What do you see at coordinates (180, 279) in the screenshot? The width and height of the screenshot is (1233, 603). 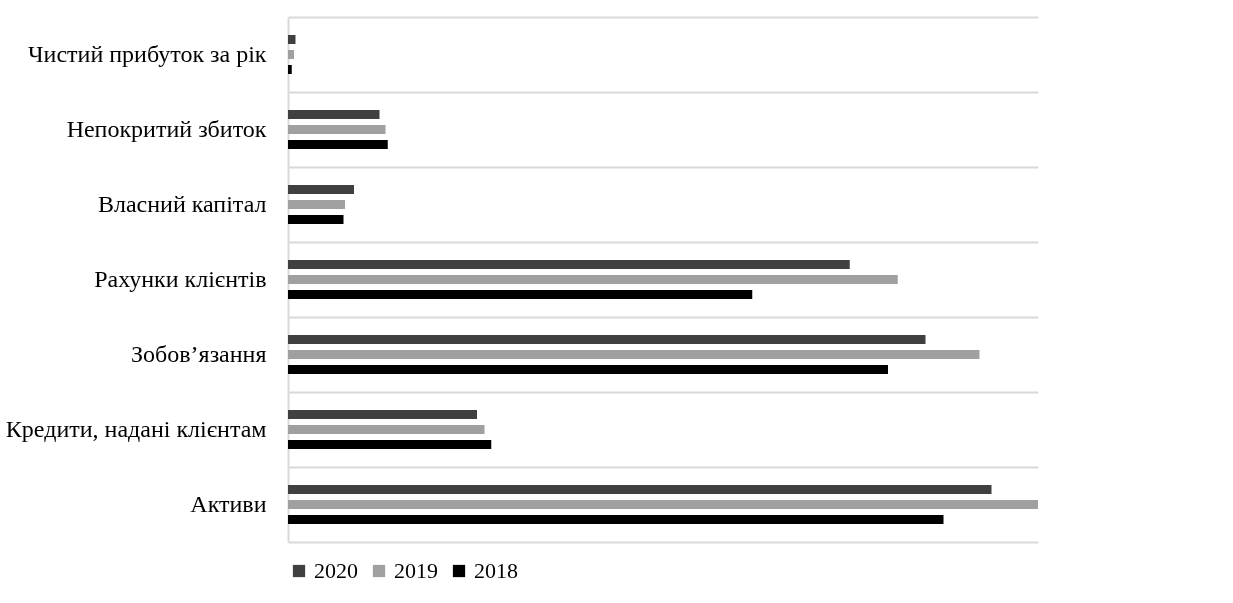 I see `y-tick-label: Рахунки клієнтів` at bounding box center [180, 279].